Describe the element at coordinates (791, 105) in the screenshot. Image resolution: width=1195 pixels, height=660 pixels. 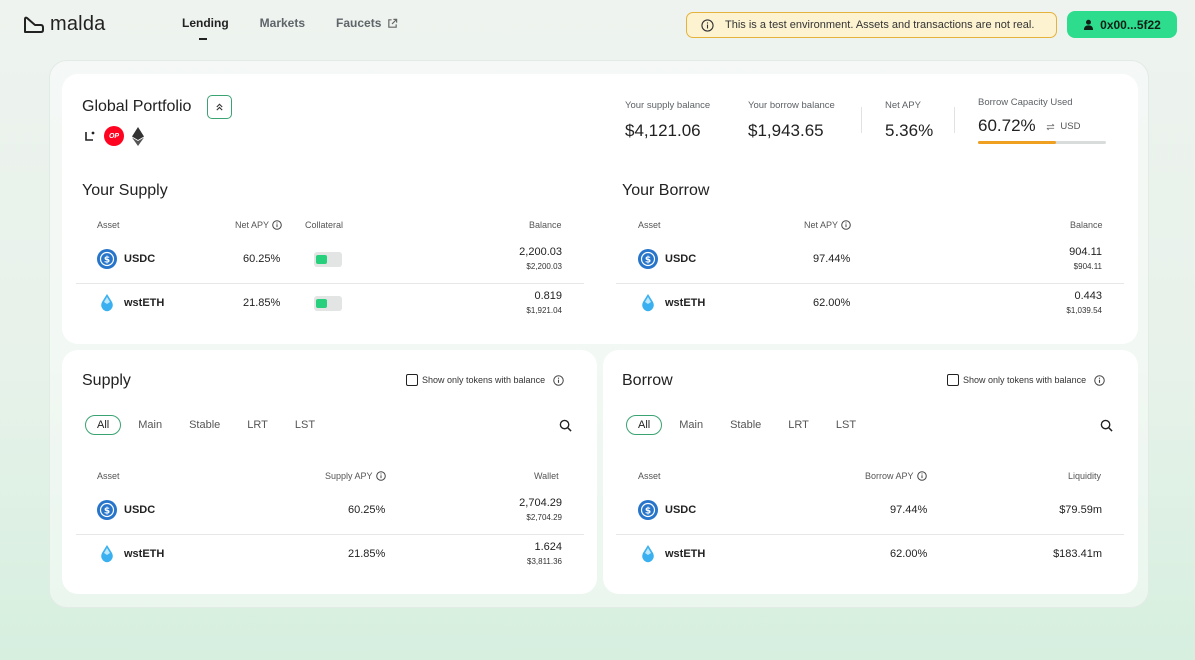
I see `borrow-balance-label: Your borrow balance` at that location.